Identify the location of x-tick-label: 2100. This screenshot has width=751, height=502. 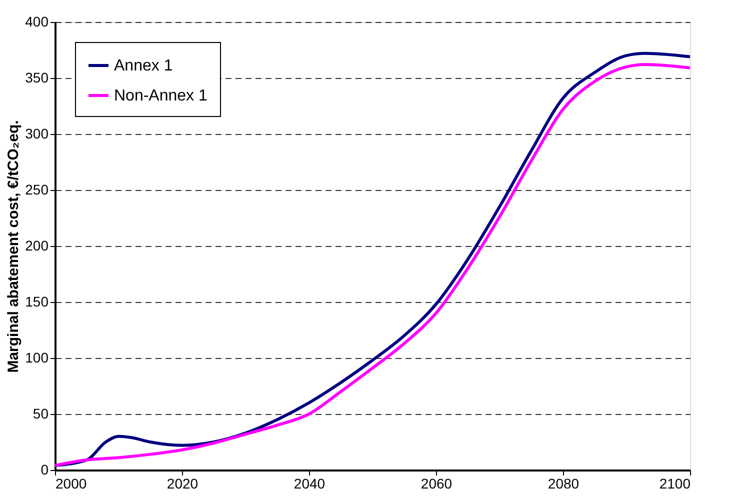
(675, 484).